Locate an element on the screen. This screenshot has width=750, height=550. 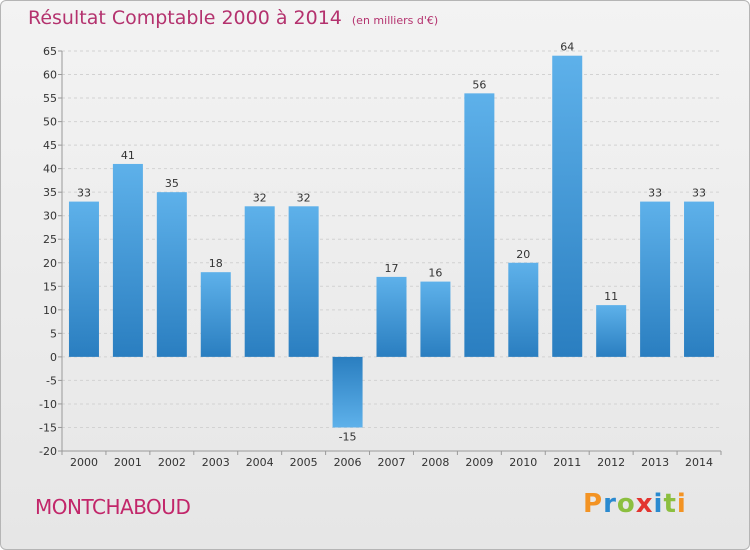
y-tick-label: 25 is located at coordinates (50, 239).